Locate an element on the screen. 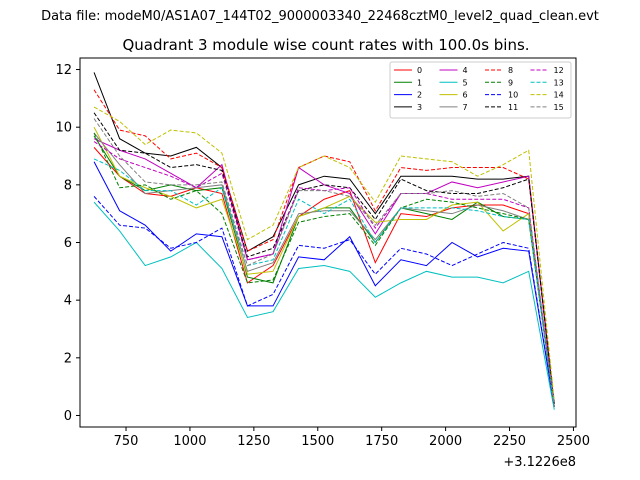 This screenshot has width=640, height=480. y-tick-label: 0 is located at coordinates (68, 416).